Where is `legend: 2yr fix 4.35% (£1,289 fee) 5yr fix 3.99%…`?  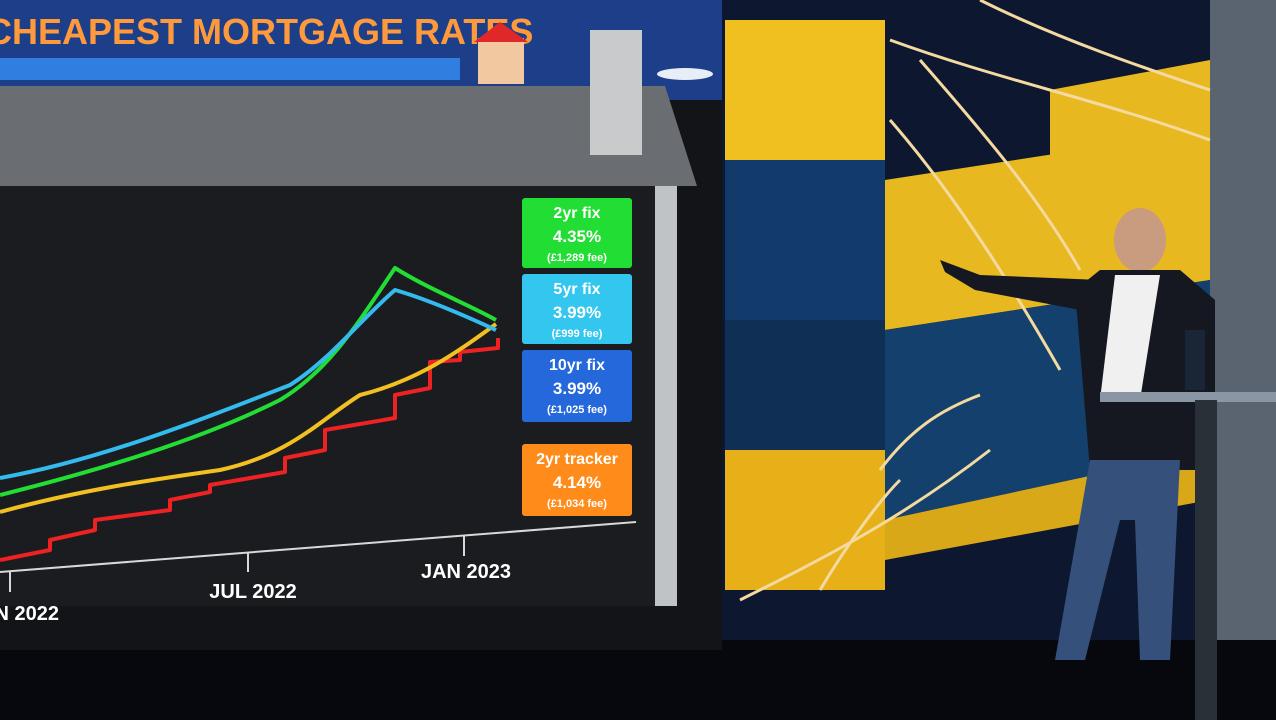 legend: 2yr fix 4.35% (£1,289 fee) 5yr fix 3.99%… is located at coordinates (577, 357).